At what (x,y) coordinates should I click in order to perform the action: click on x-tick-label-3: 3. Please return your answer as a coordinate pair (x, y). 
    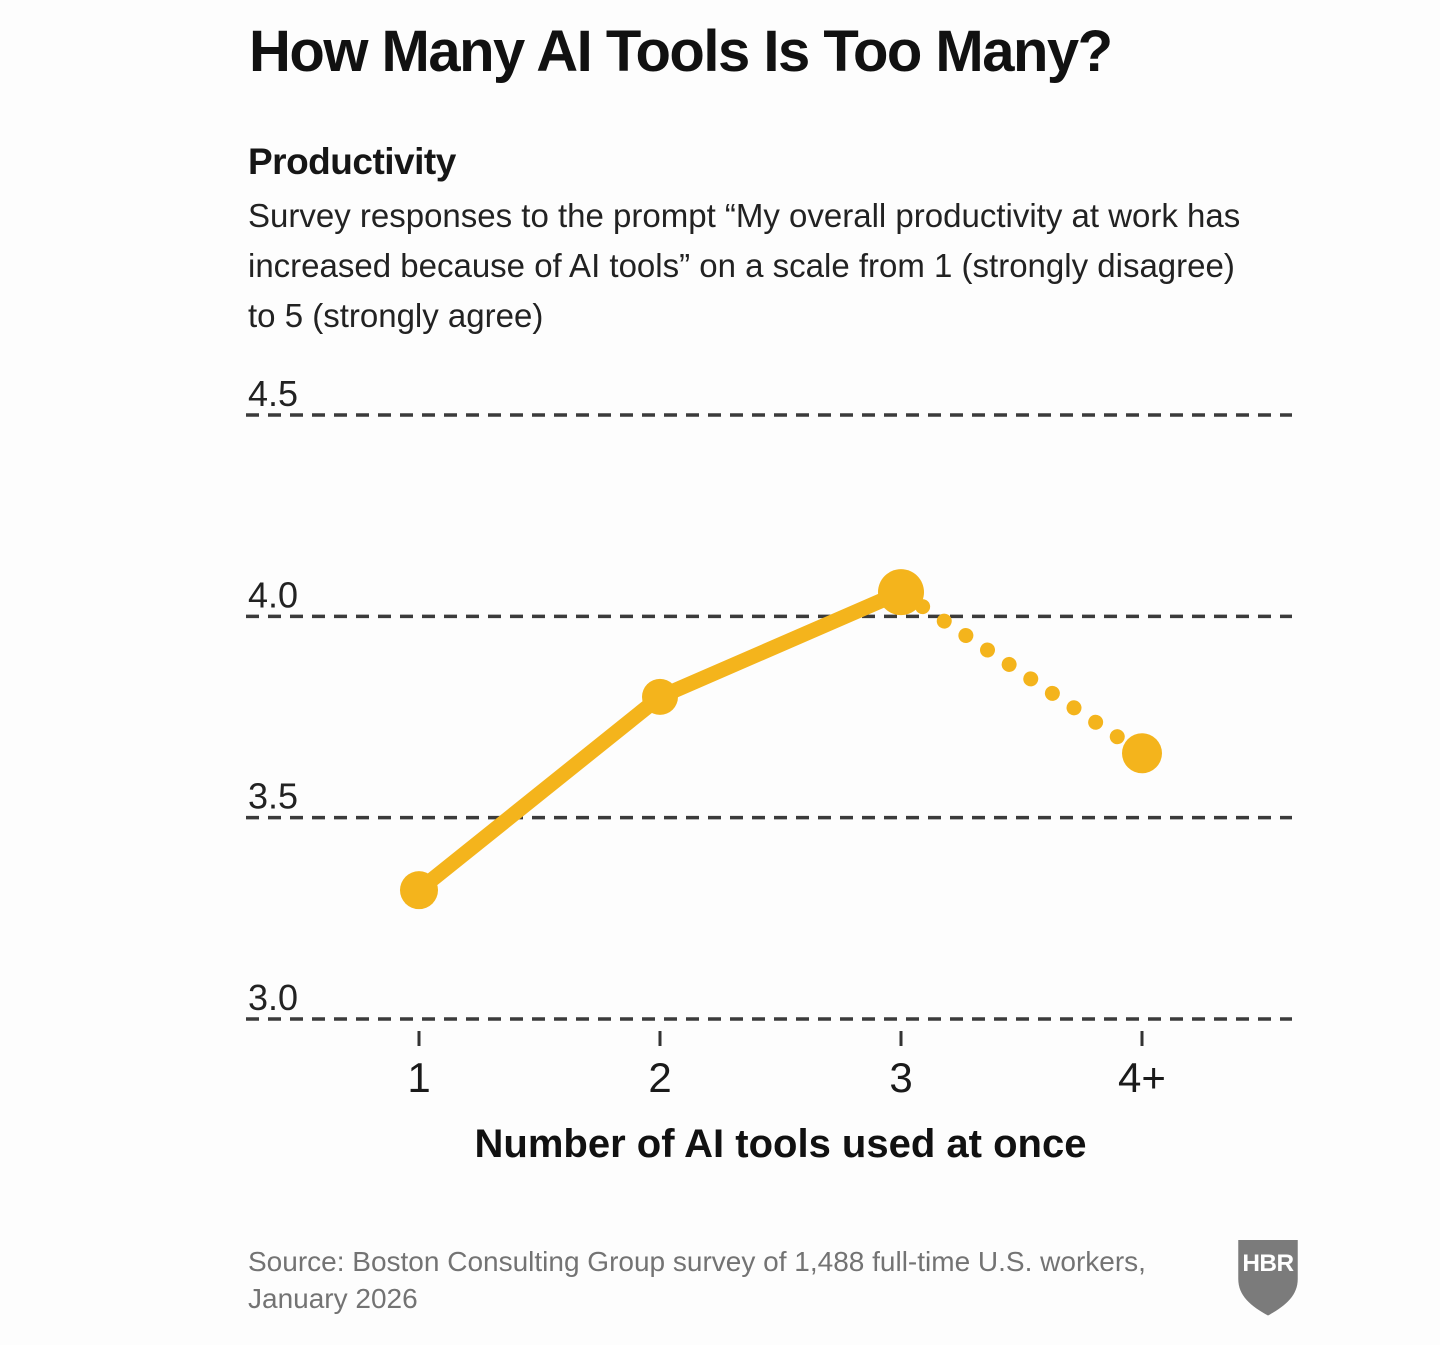
    Looking at the image, I should click on (900, 1077).